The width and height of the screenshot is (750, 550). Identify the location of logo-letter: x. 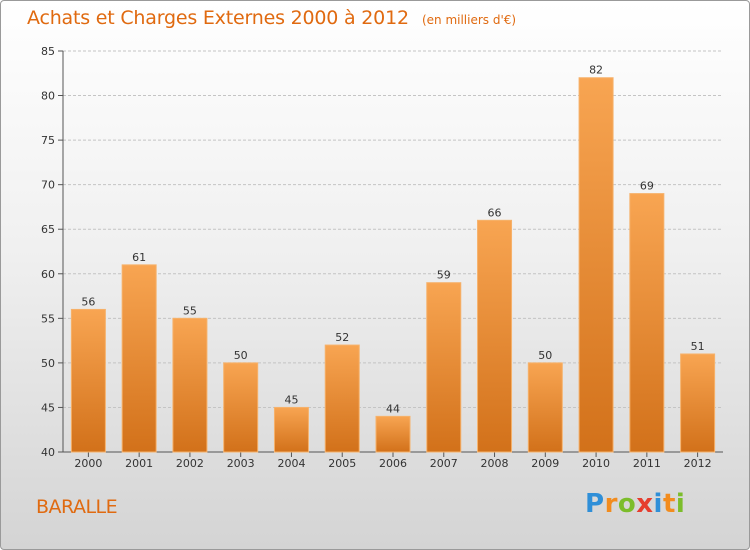
(645, 504).